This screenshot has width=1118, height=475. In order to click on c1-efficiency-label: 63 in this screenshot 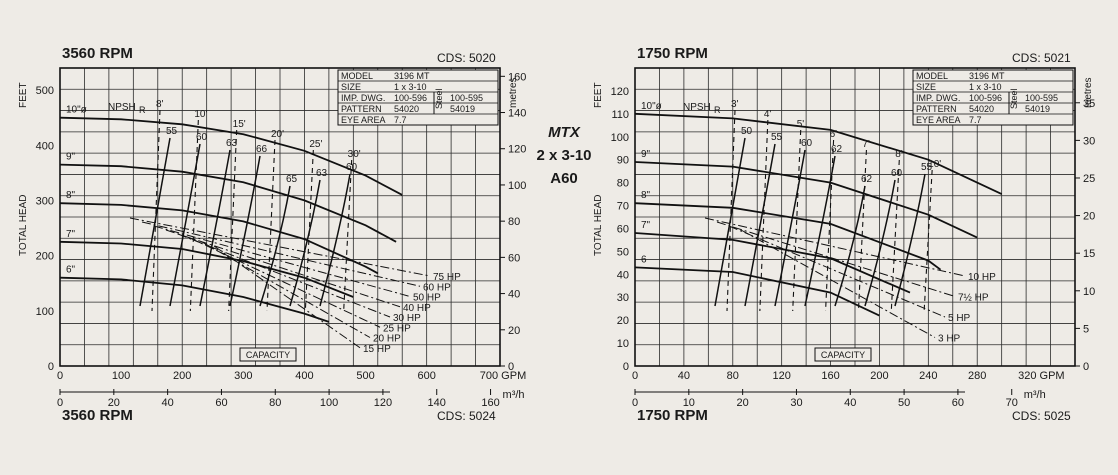, I will do `click(322, 173)`.